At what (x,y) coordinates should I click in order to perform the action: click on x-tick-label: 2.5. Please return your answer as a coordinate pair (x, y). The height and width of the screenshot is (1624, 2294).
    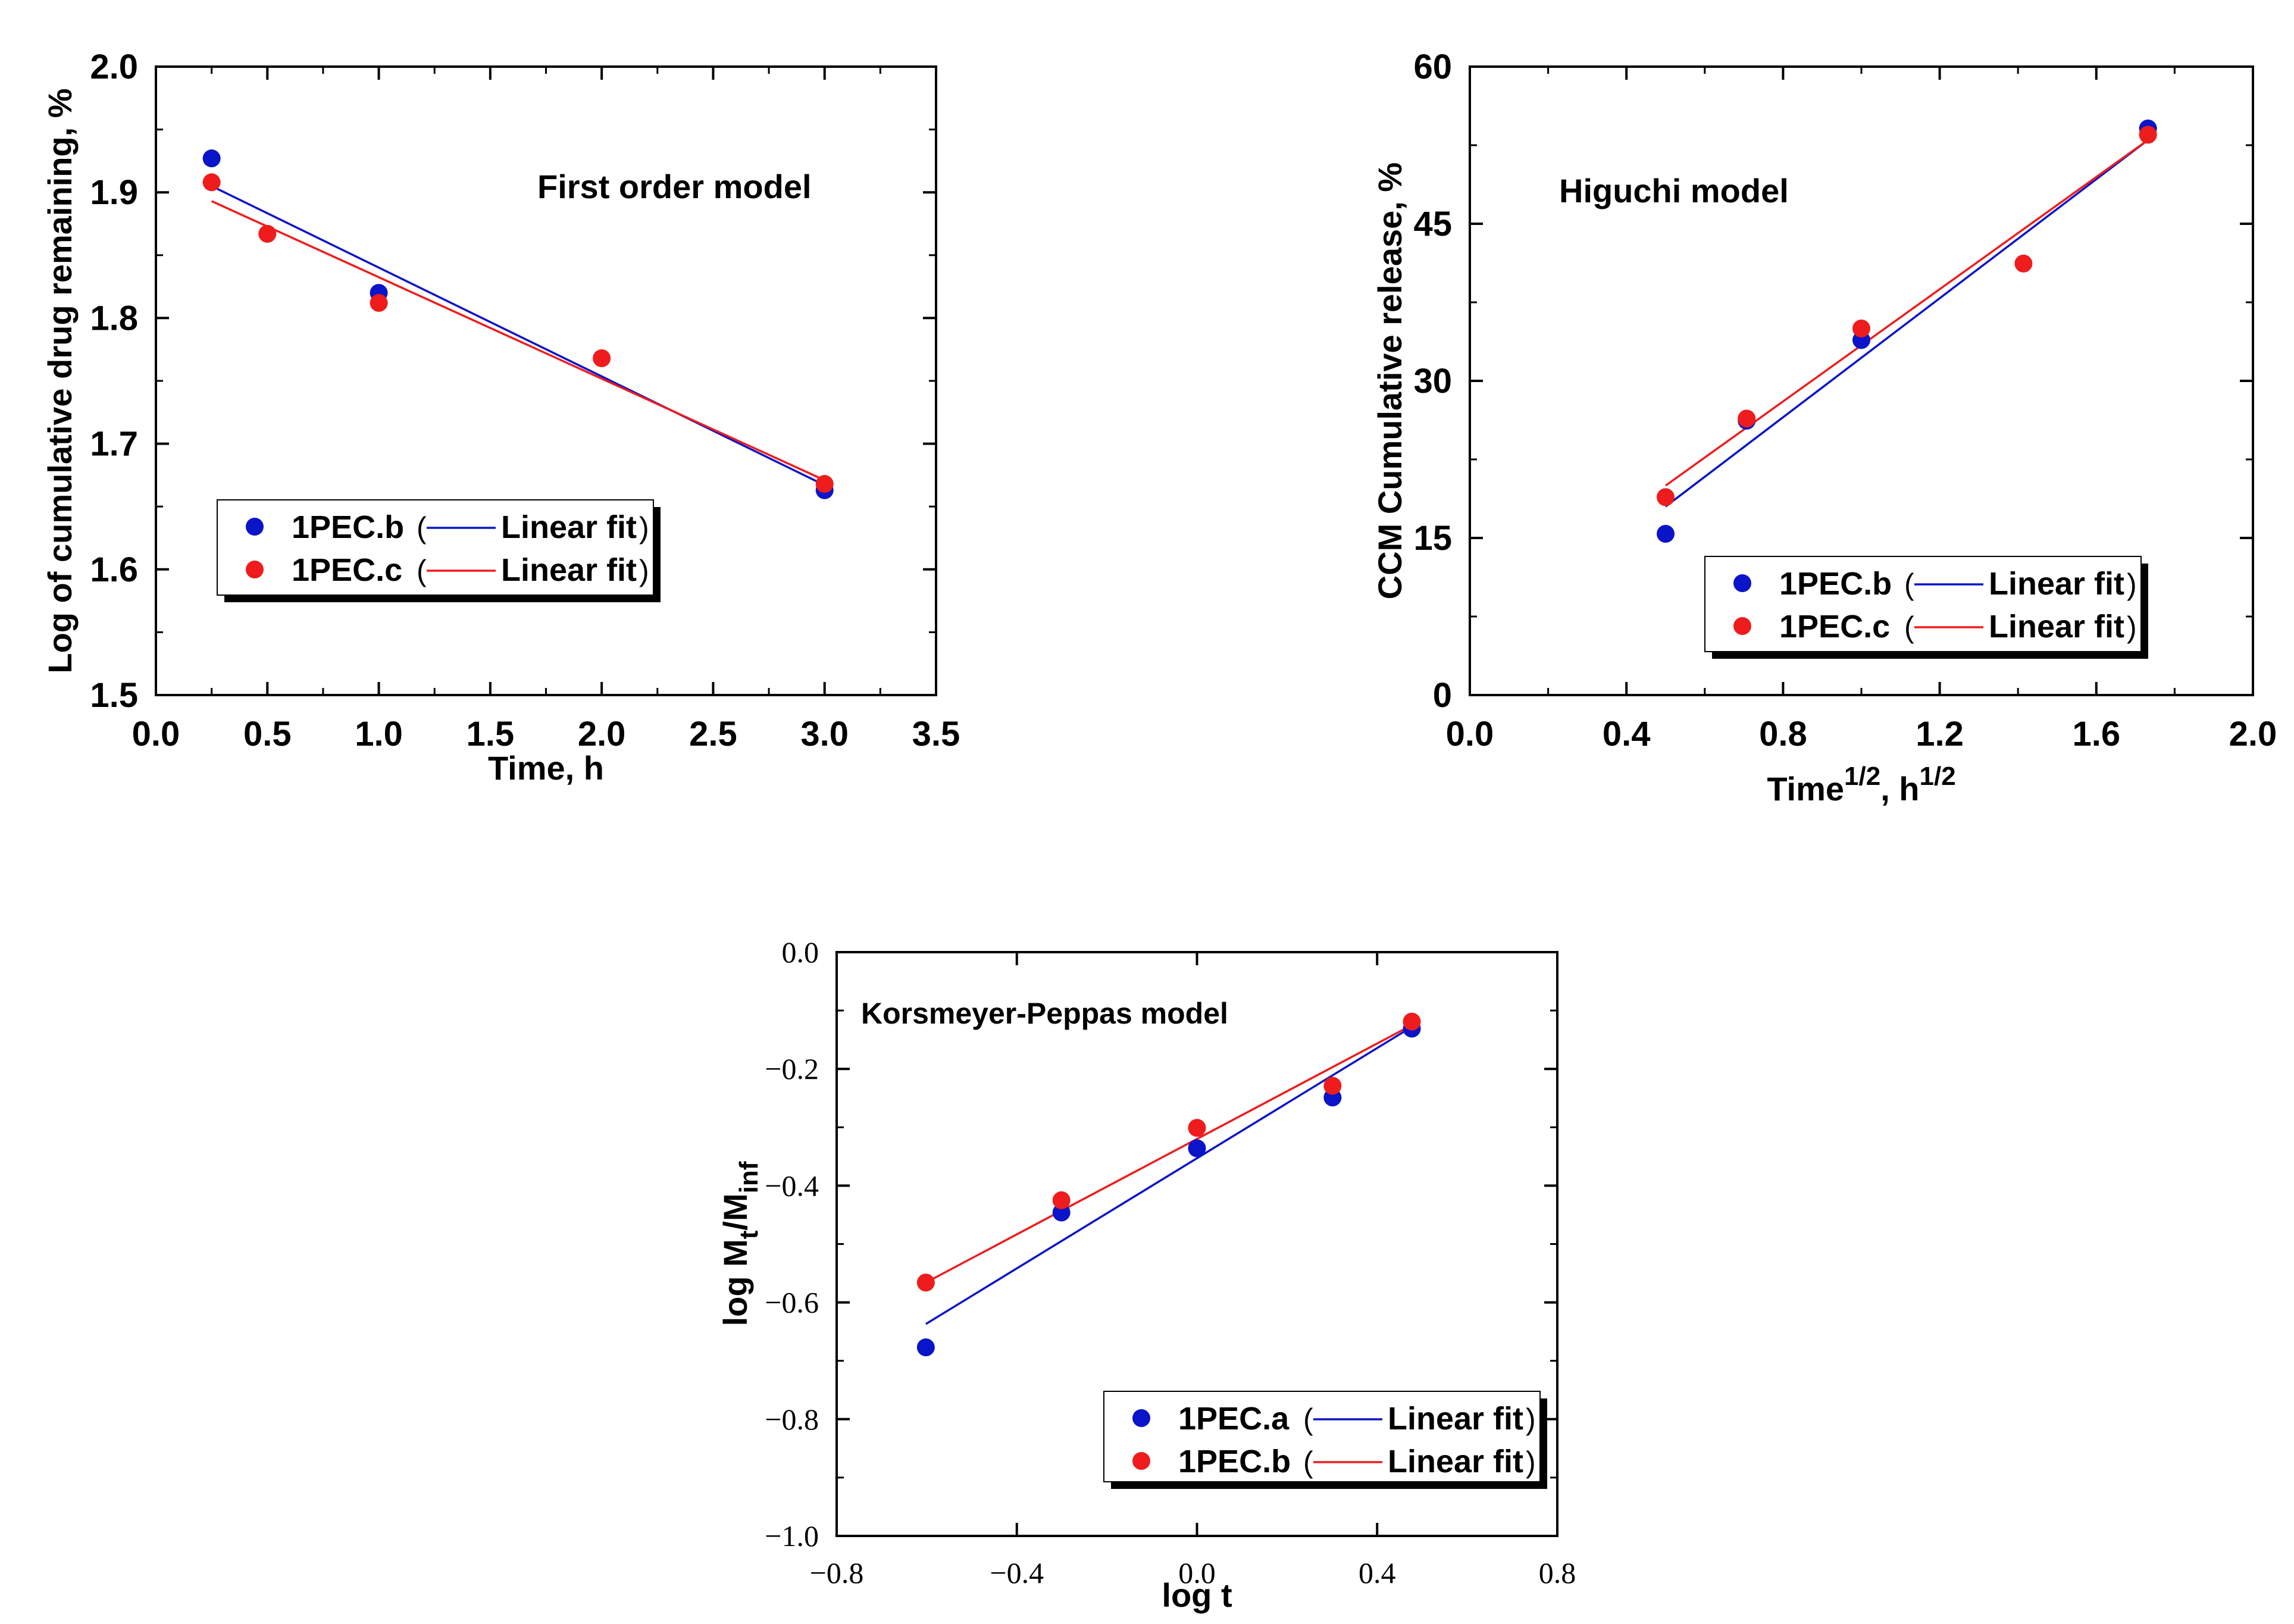
    Looking at the image, I should click on (713, 734).